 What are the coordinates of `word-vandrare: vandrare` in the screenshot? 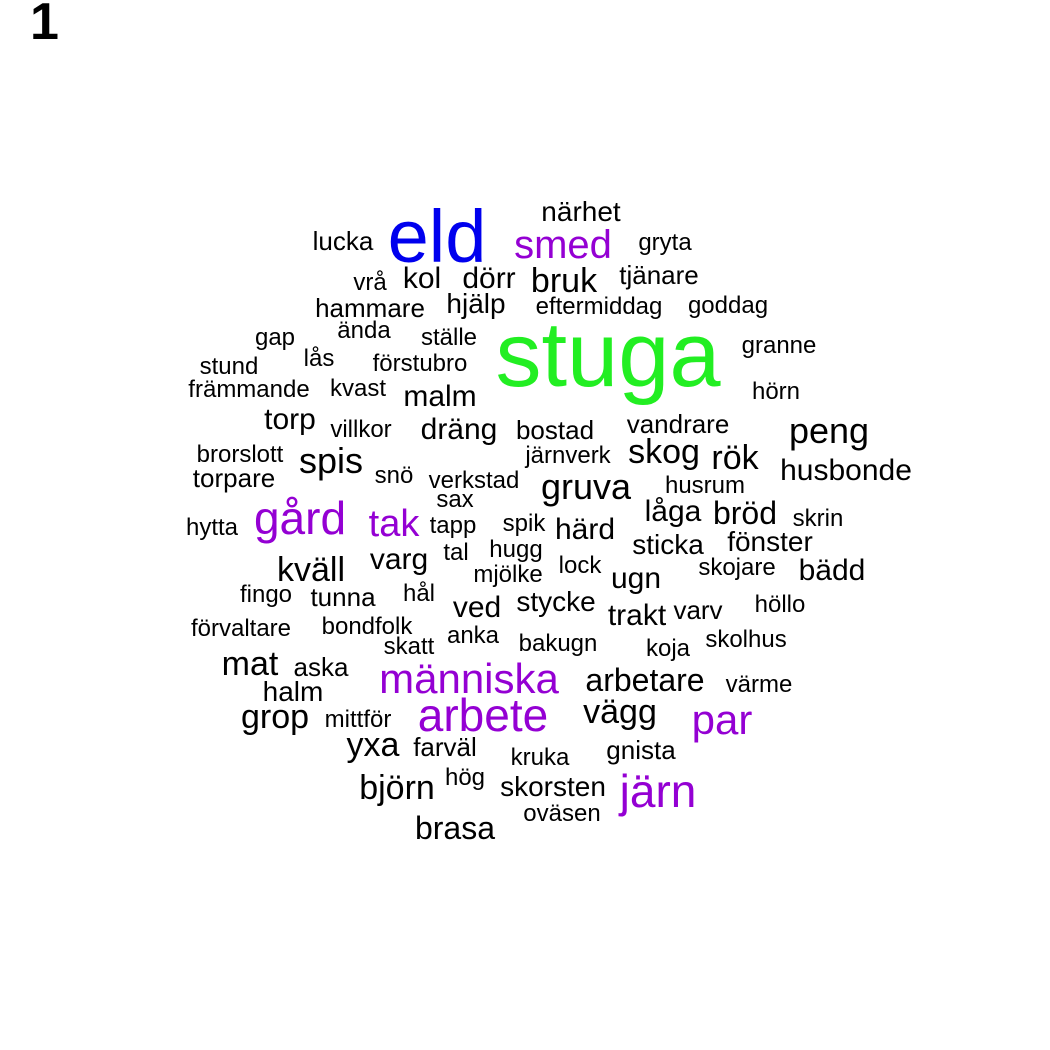 It's located at (678, 424).